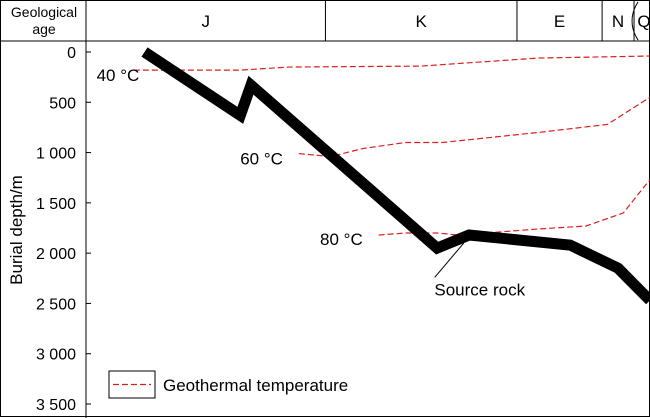  What do you see at coordinates (559, 21) in the screenshot?
I see `period-label-e: E` at bounding box center [559, 21].